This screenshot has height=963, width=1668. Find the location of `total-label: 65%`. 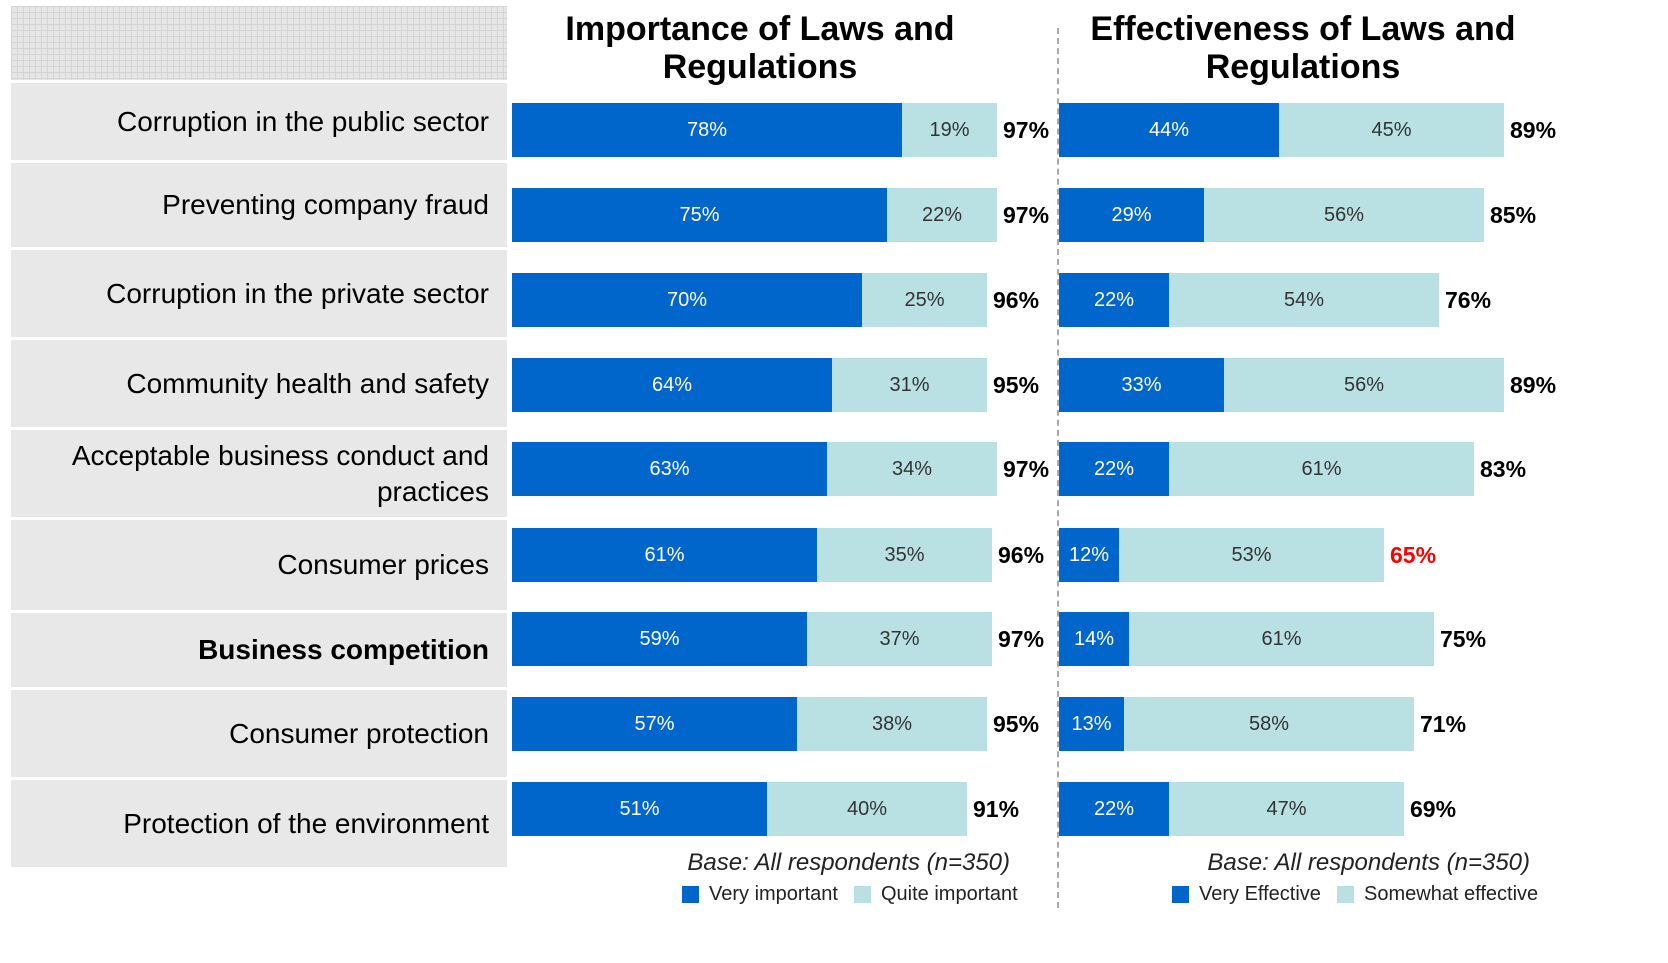

total-label: 65% is located at coordinates (1413, 554).